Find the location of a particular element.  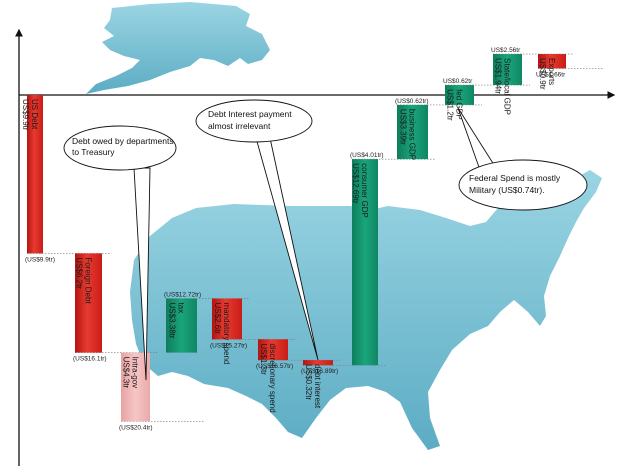

running-total-state-local-gdp: US$2.56tr is located at coordinates (506, 50).